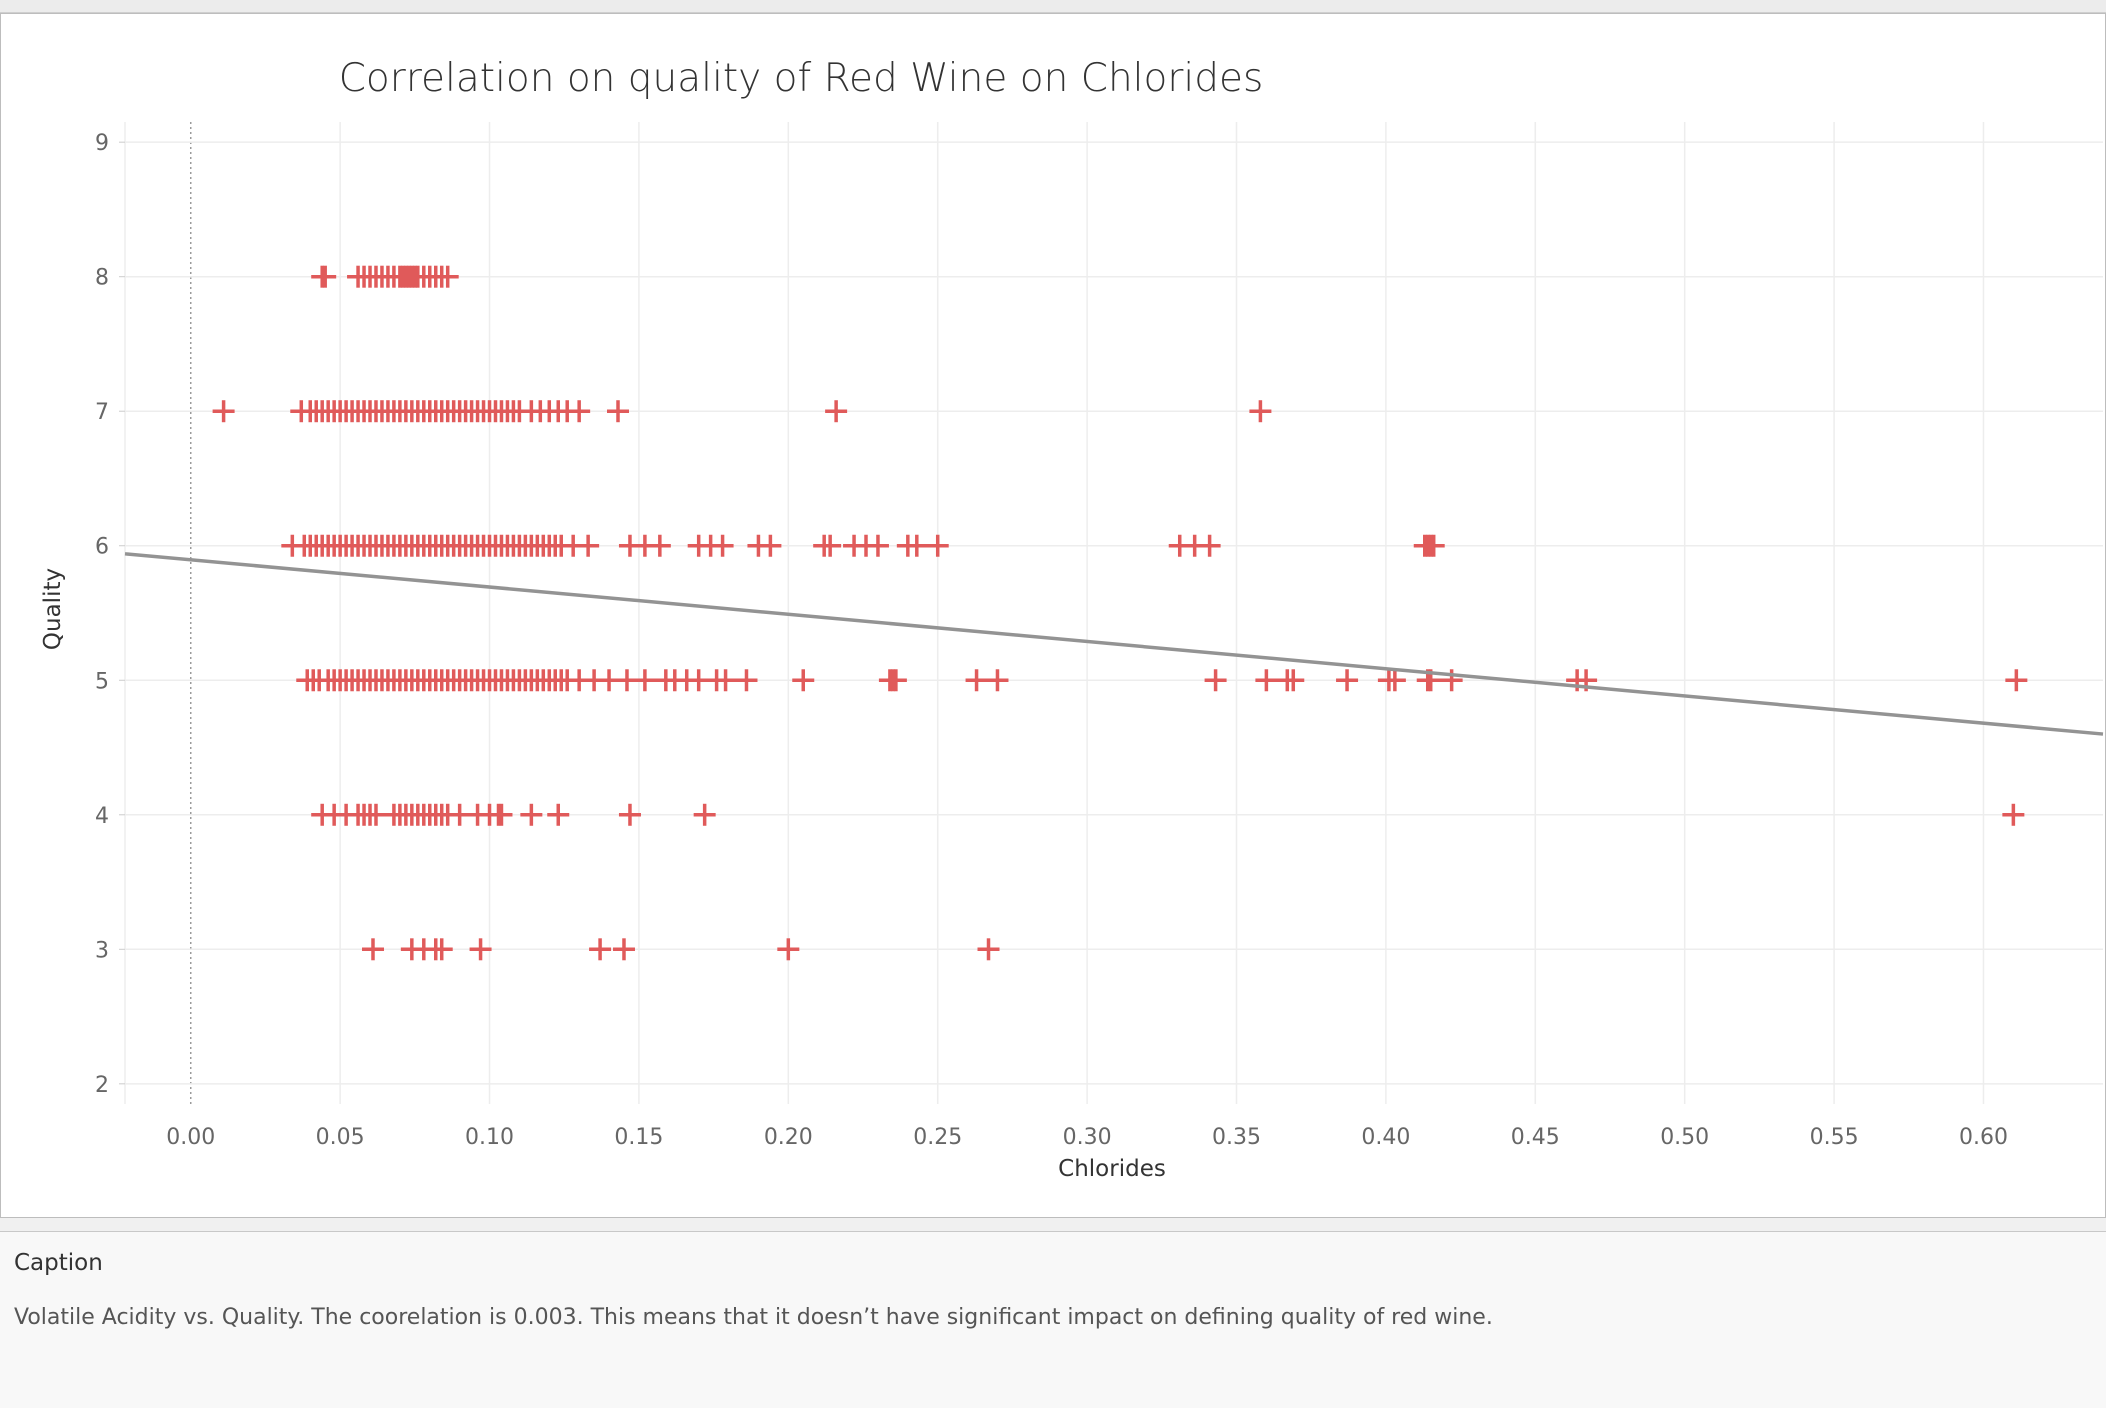 Image resolution: width=2106 pixels, height=1408 pixels. What do you see at coordinates (102, 143) in the screenshot?
I see `y-tick-label: 9` at bounding box center [102, 143].